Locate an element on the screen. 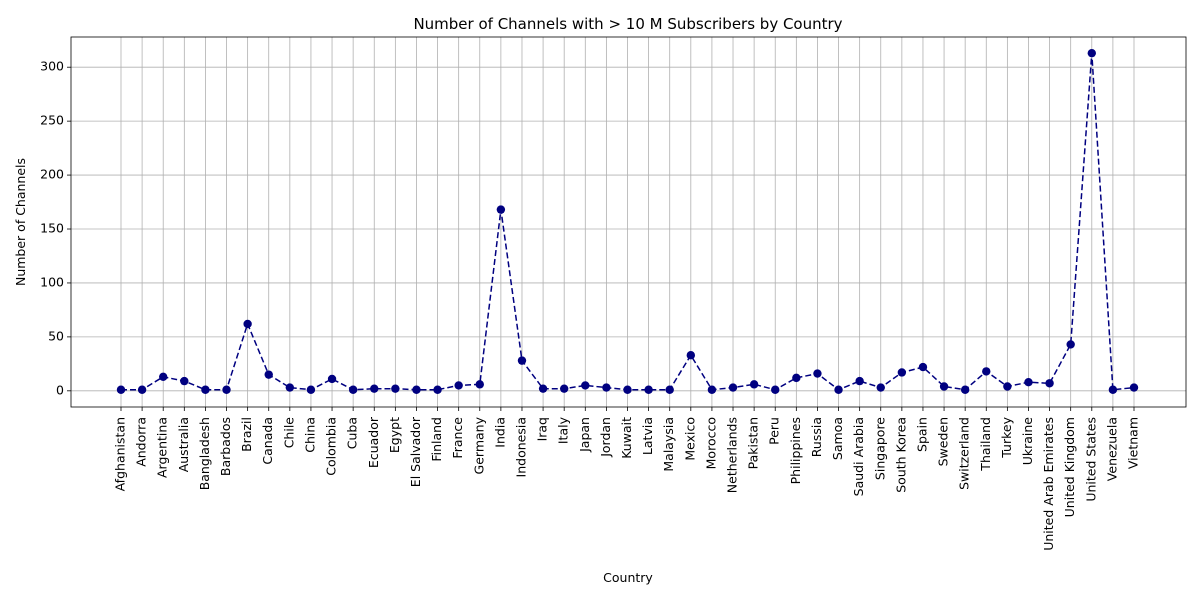 The image size is (1200, 600). y-tick-label: 0 is located at coordinates (60, 389).